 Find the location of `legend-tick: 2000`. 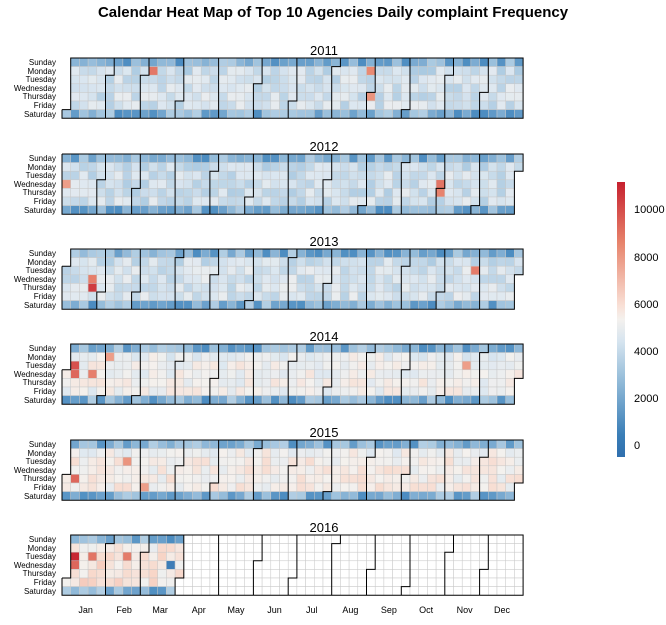

legend-tick: 2000 is located at coordinates (646, 399).